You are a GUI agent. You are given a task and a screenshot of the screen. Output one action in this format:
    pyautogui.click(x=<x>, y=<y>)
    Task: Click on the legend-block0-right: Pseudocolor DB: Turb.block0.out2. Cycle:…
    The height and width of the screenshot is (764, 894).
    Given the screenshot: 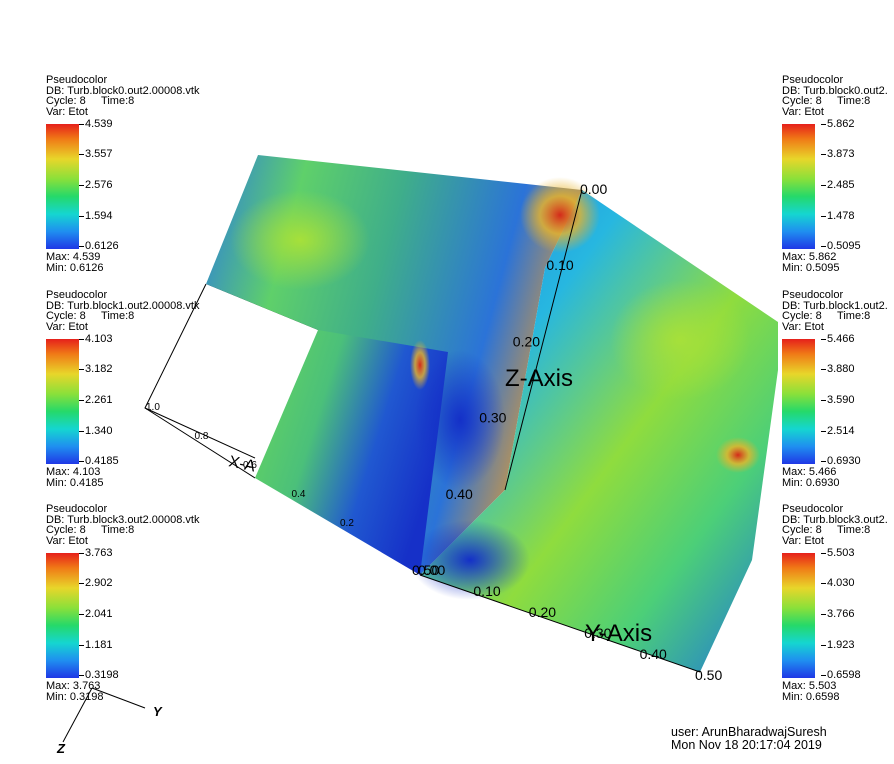 What is the action you would take?
    pyautogui.click(x=837, y=173)
    